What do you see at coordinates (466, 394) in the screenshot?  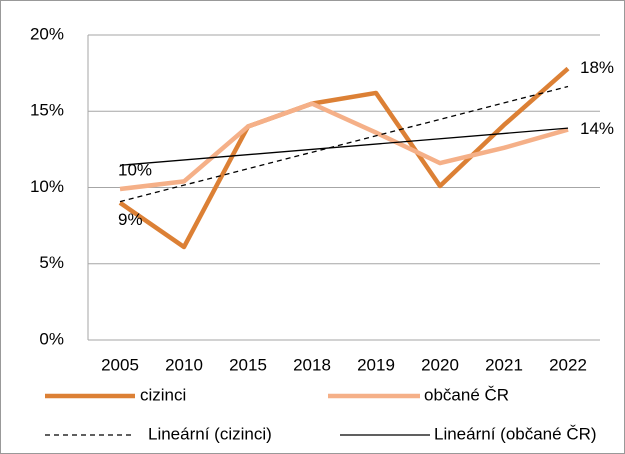 I see `legend-label: občané ČR` at bounding box center [466, 394].